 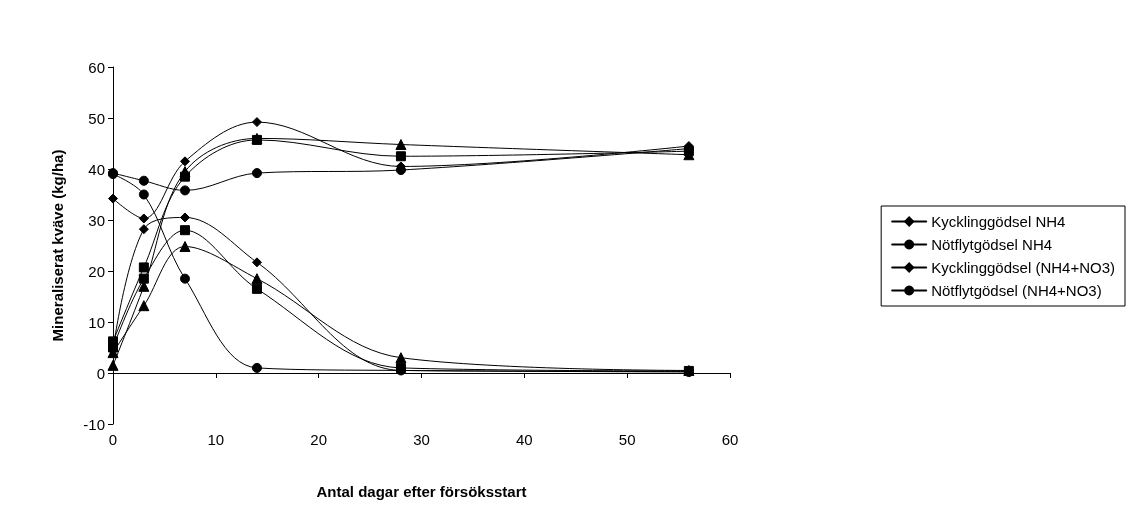 What do you see at coordinates (100, 373) in the screenshot?
I see `y-tick-label: 0` at bounding box center [100, 373].